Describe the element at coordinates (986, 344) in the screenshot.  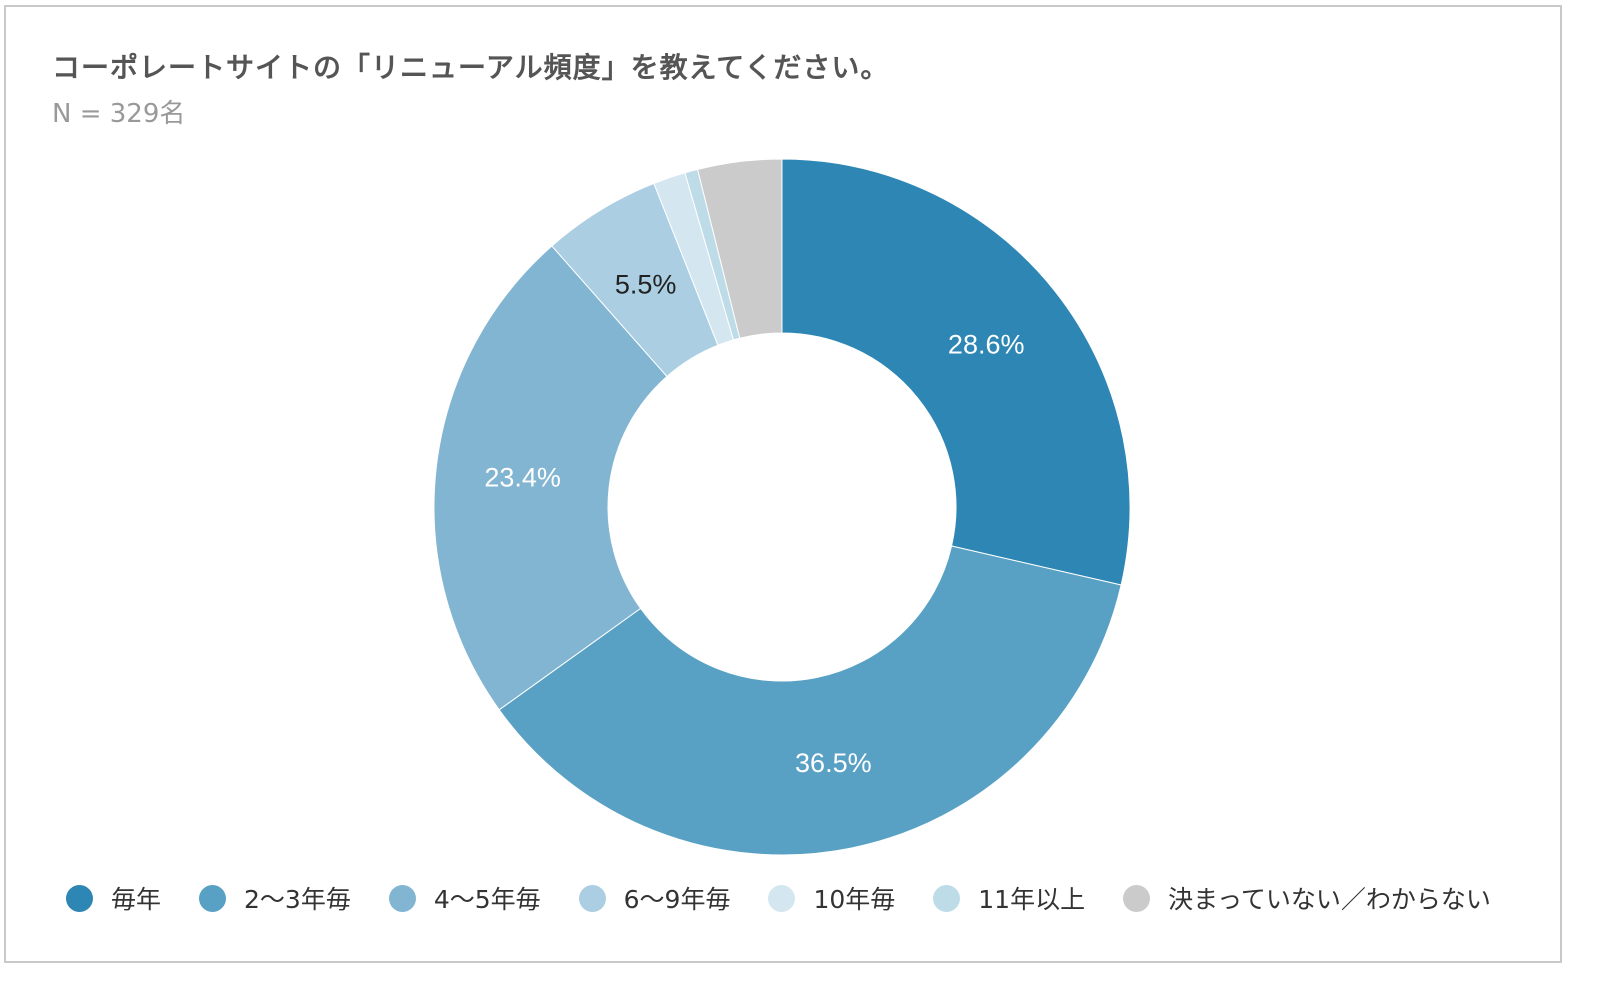
I see `slice-label-0: 28.6%` at that location.